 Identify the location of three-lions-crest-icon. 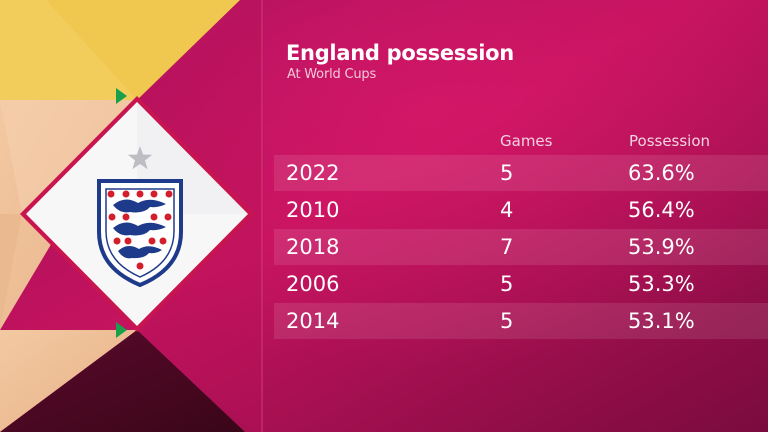
(140, 233).